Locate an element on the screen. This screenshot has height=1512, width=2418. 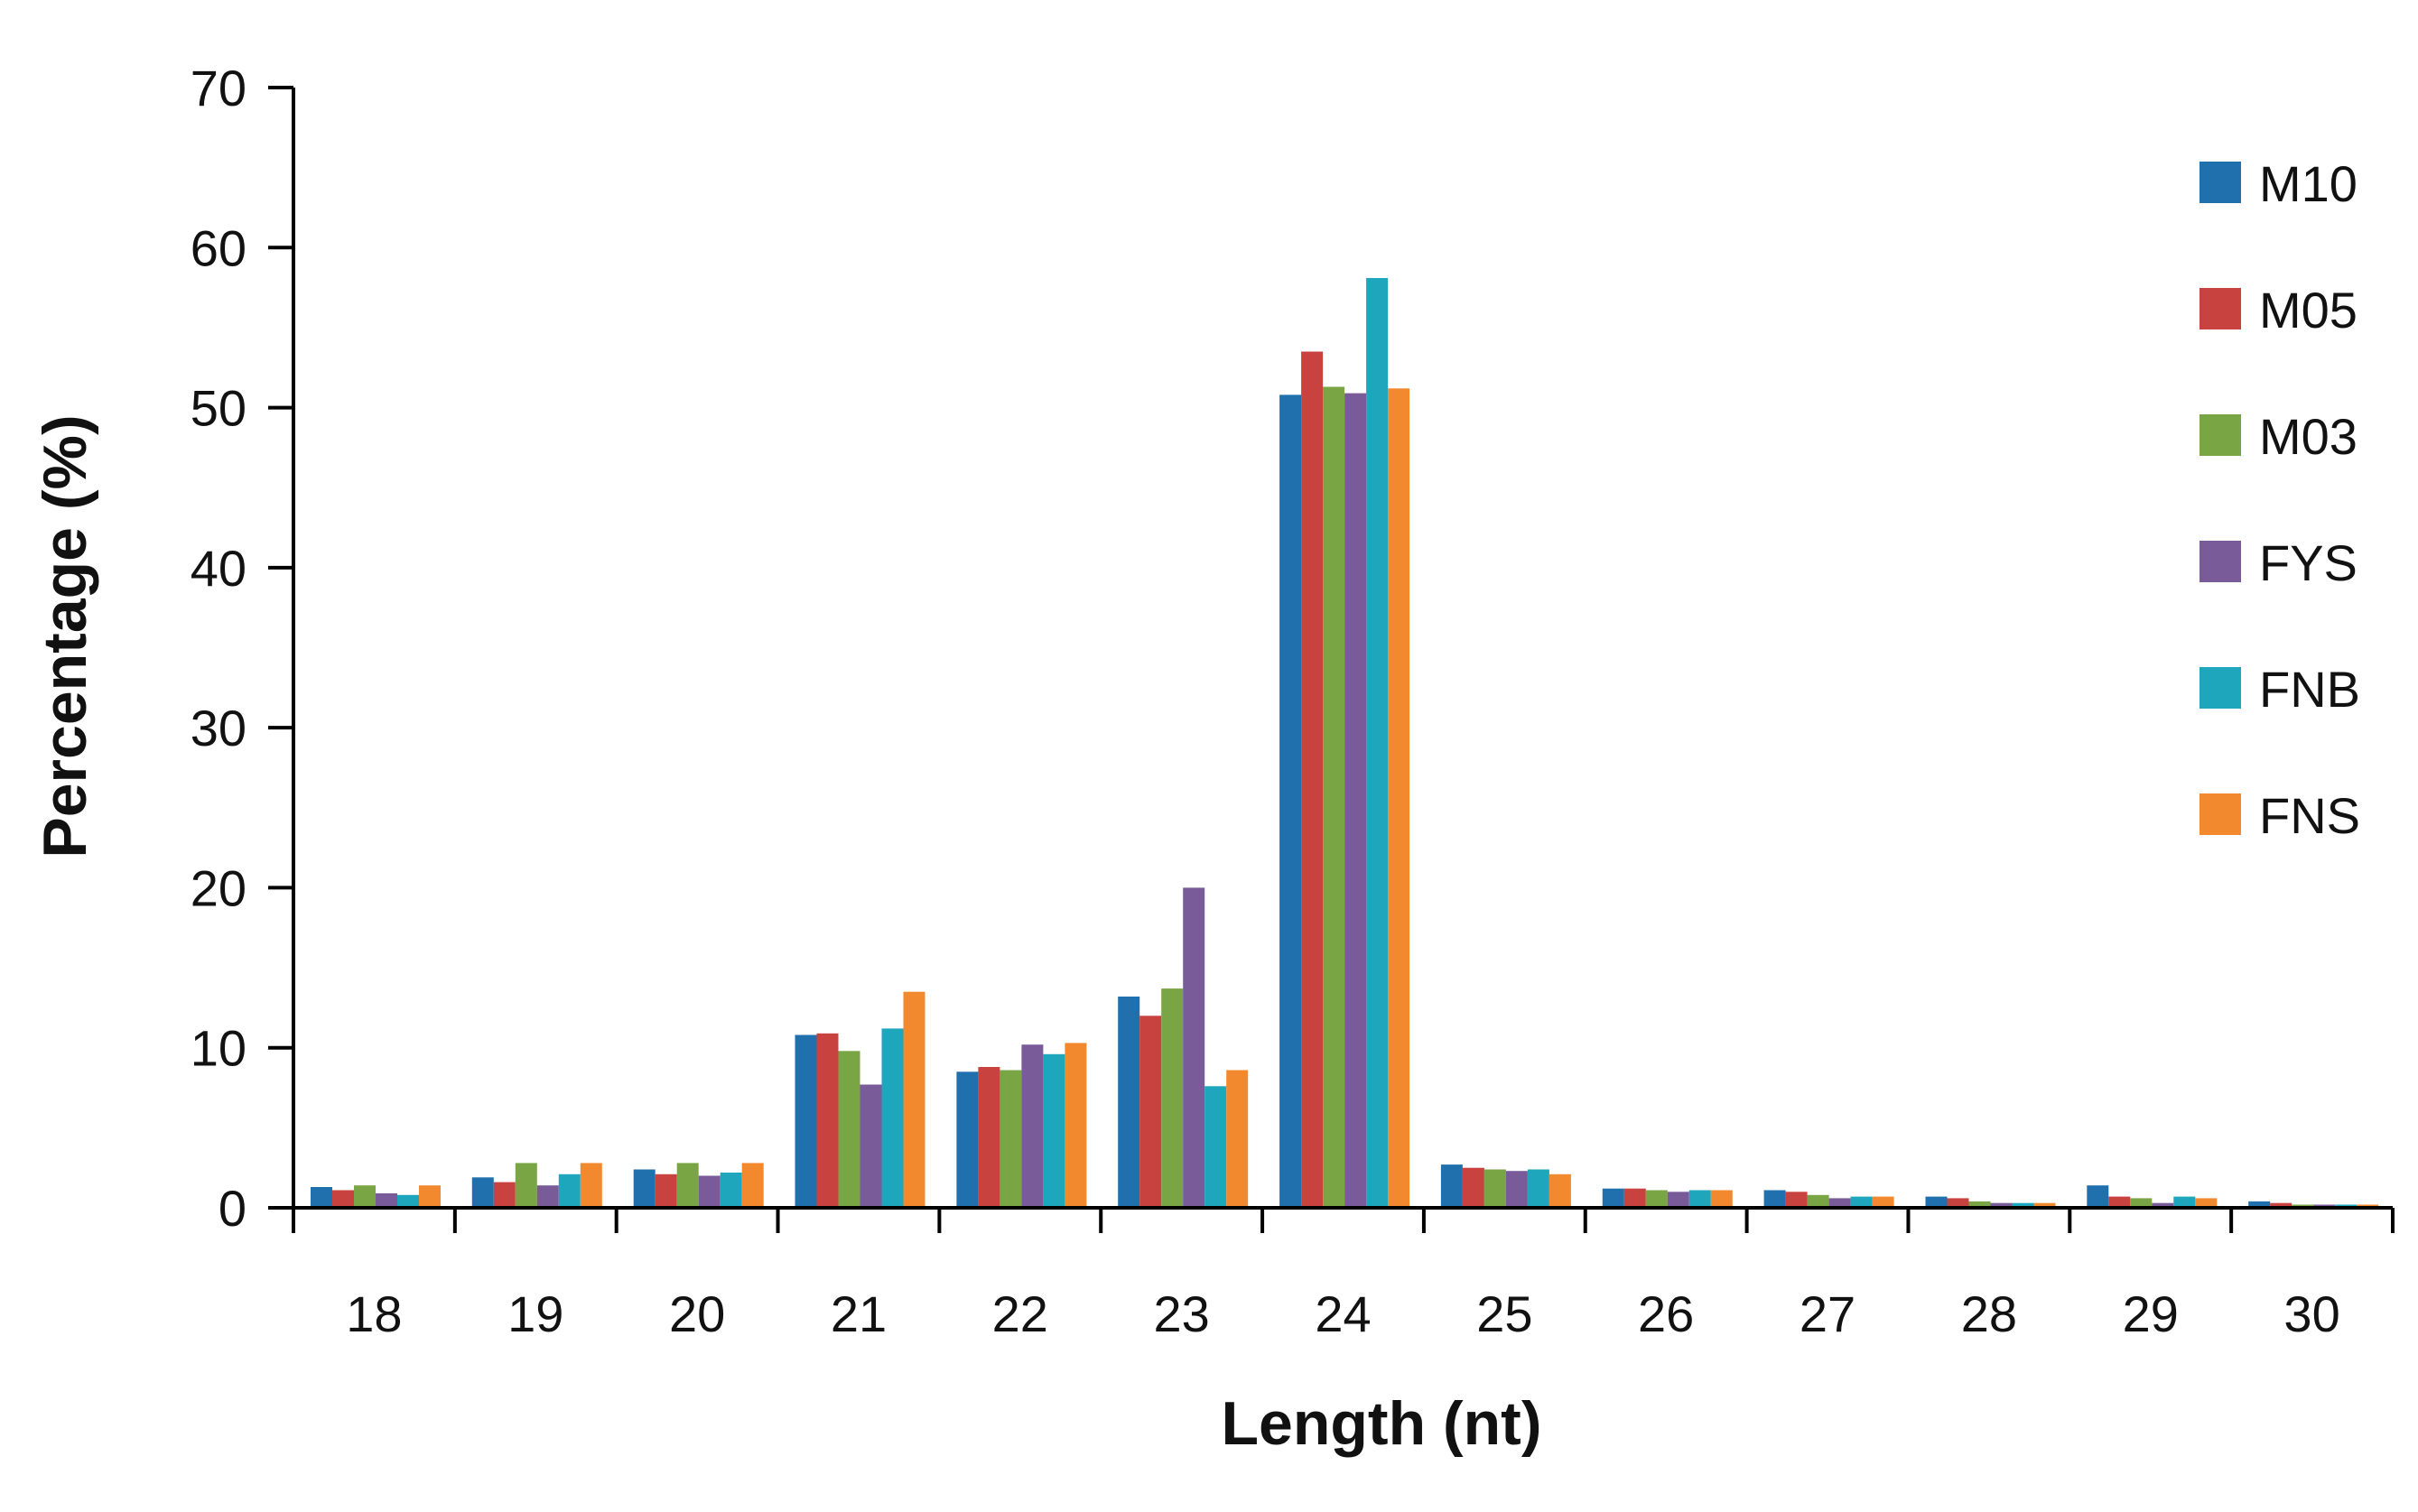
legend-swatch-fys is located at coordinates (2220, 561).